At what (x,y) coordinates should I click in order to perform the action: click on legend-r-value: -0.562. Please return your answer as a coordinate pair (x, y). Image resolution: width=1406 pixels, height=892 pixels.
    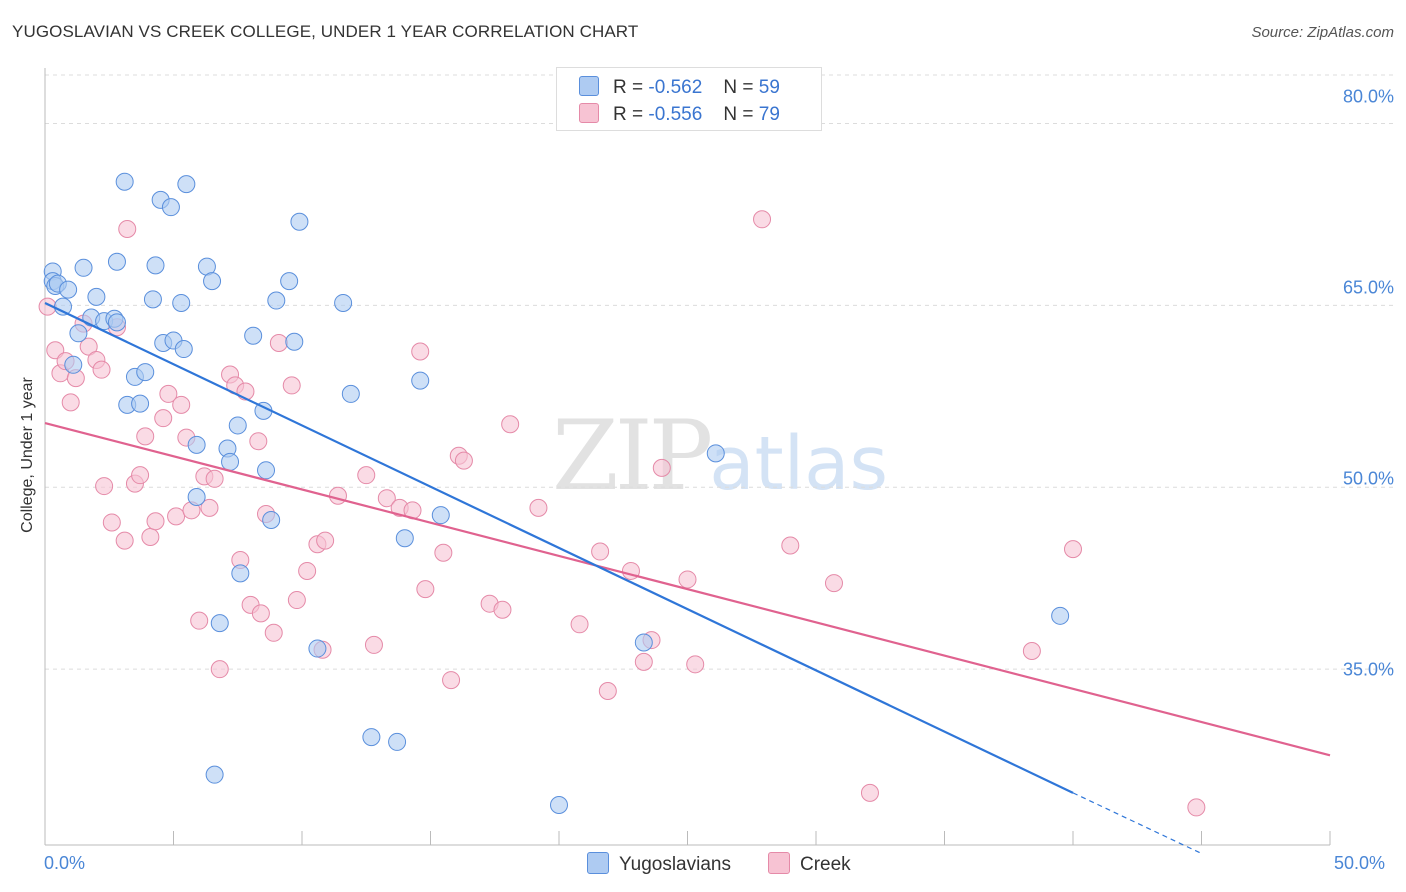
    Looking at the image, I should click on (675, 87).